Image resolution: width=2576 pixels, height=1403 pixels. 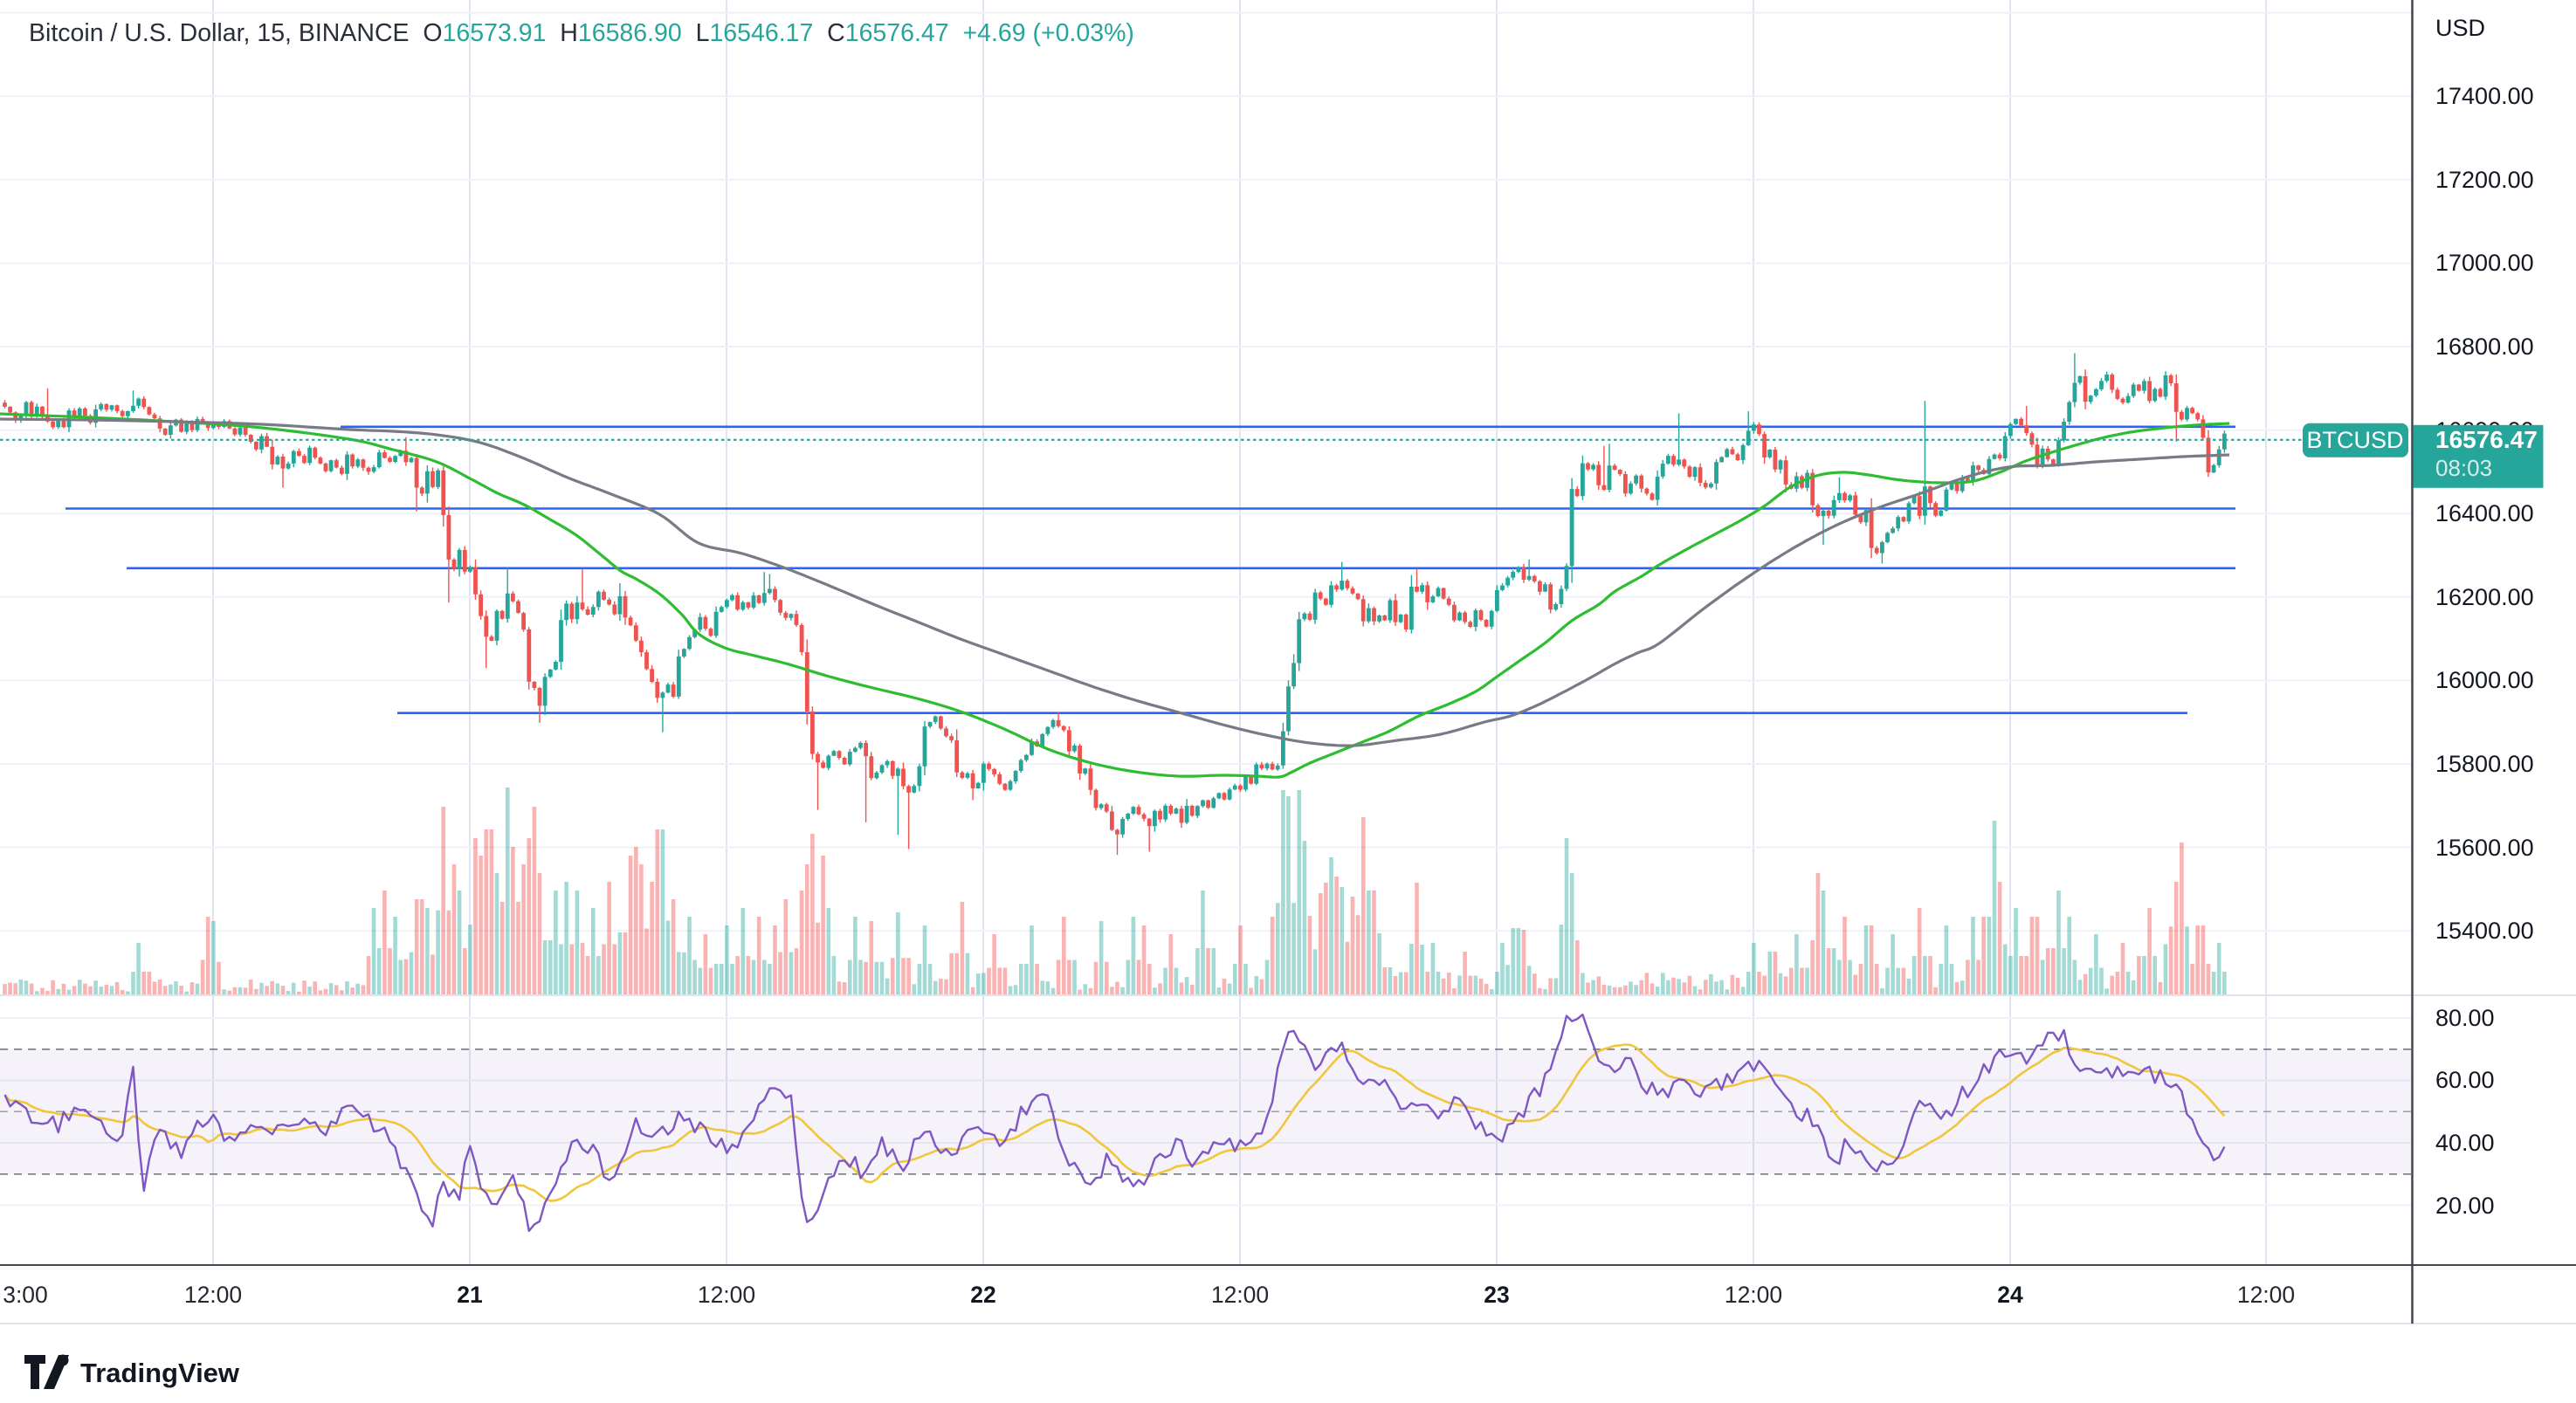 I want to click on svg-text: 16576.47, so click(x=2486, y=439).